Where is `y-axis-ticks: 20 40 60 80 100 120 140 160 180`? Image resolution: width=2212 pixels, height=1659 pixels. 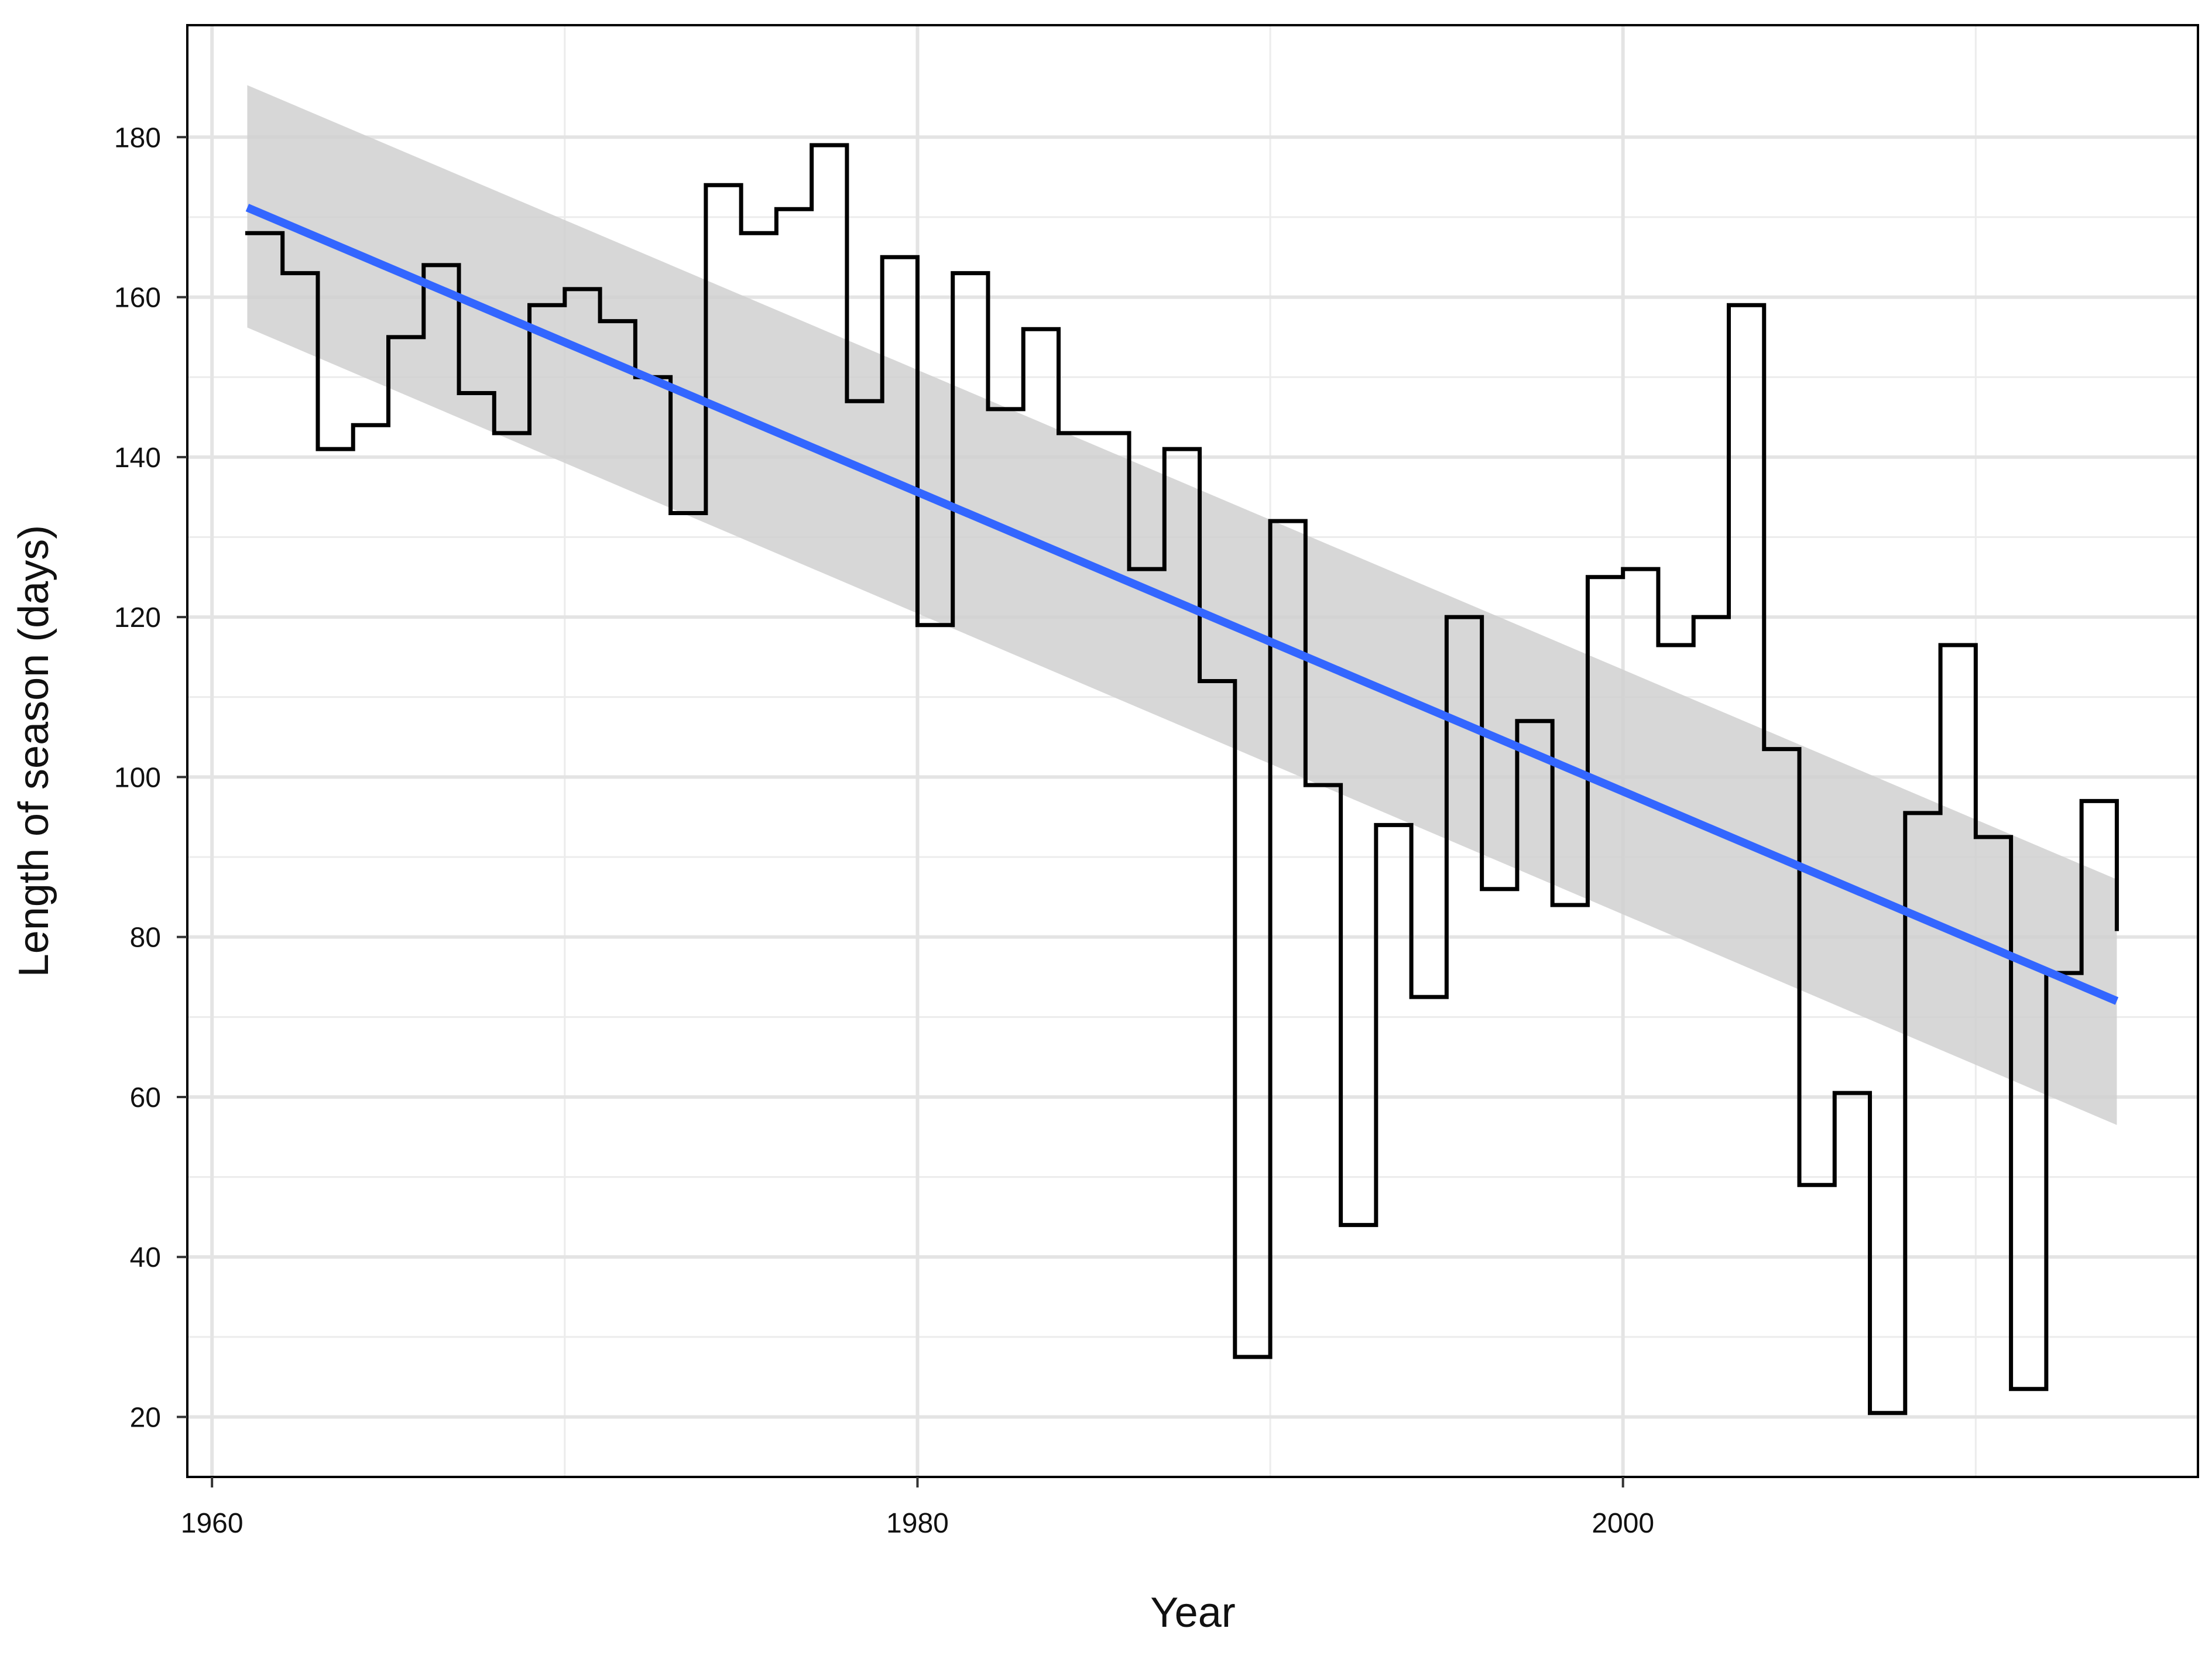 y-axis-ticks: 20 40 60 80 100 120 140 160 180 is located at coordinates (150, 778).